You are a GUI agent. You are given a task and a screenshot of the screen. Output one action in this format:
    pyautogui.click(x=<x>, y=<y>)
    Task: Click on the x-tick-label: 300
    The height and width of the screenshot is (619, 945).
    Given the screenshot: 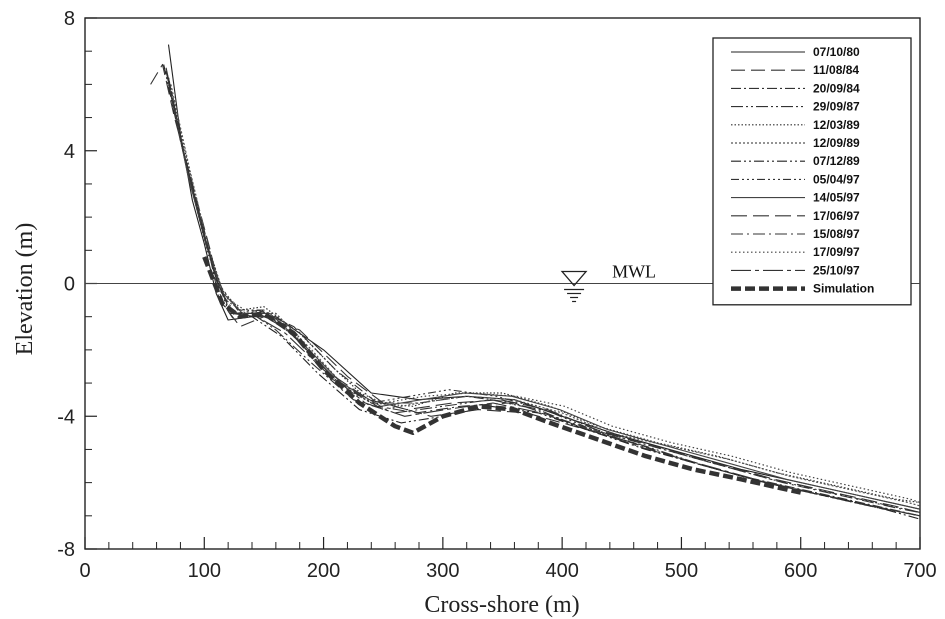 What is the action you would take?
    pyautogui.click(x=442, y=571)
    